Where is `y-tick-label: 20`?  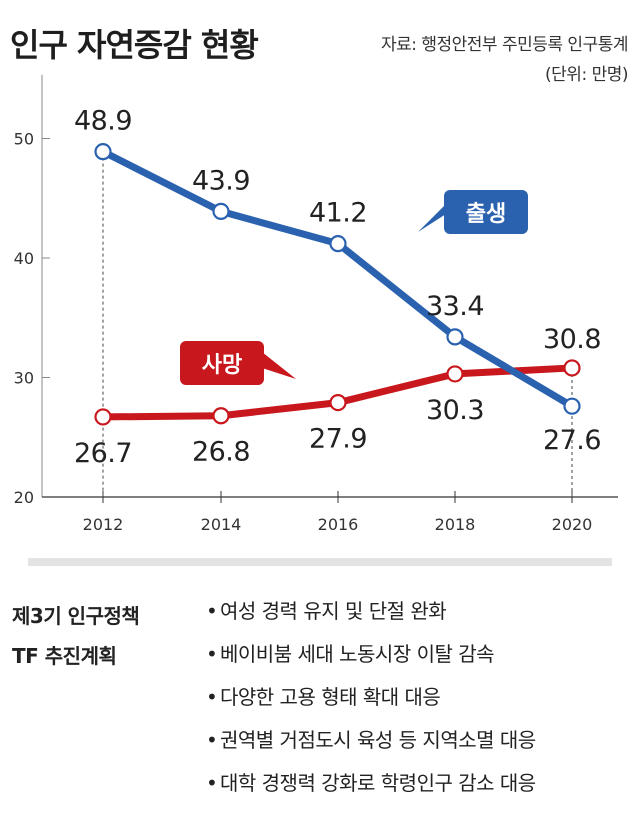 y-tick-label: 20 is located at coordinates (24, 497).